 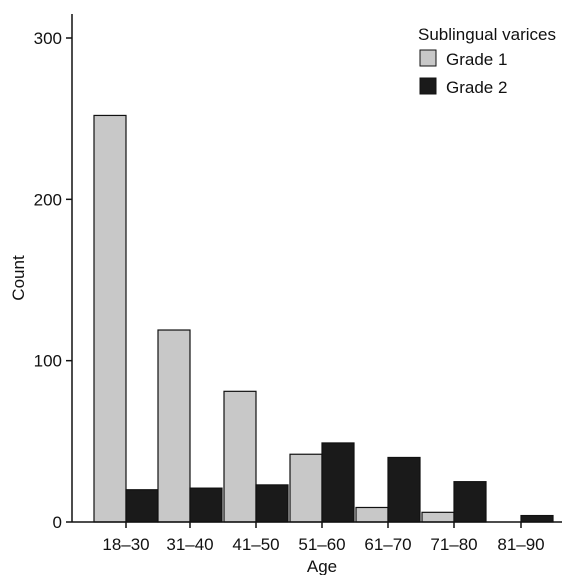 I want to click on x-ticks: 18–30 31–40 41–50 51–60 61–70 71–80 81–90, so click(x=323, y=538).